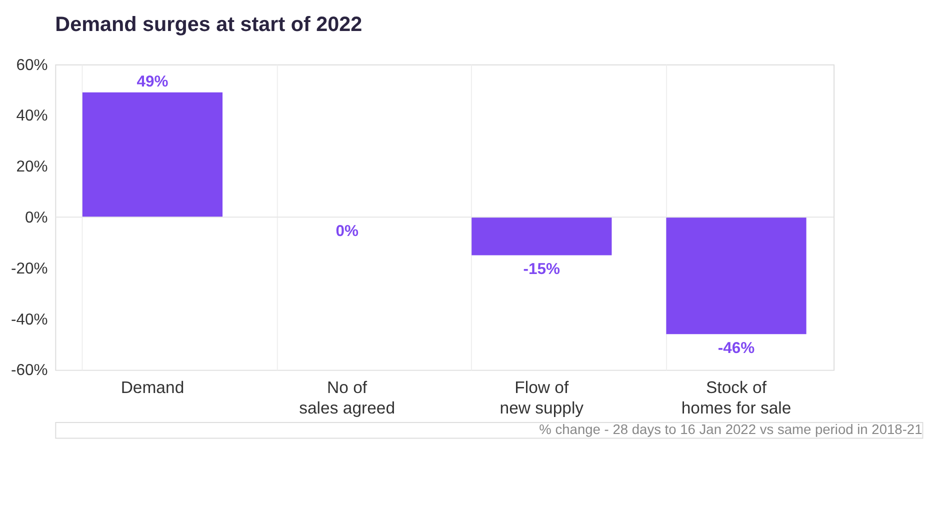  I want to click on y-tick-label: 40%, so click(32, 116).